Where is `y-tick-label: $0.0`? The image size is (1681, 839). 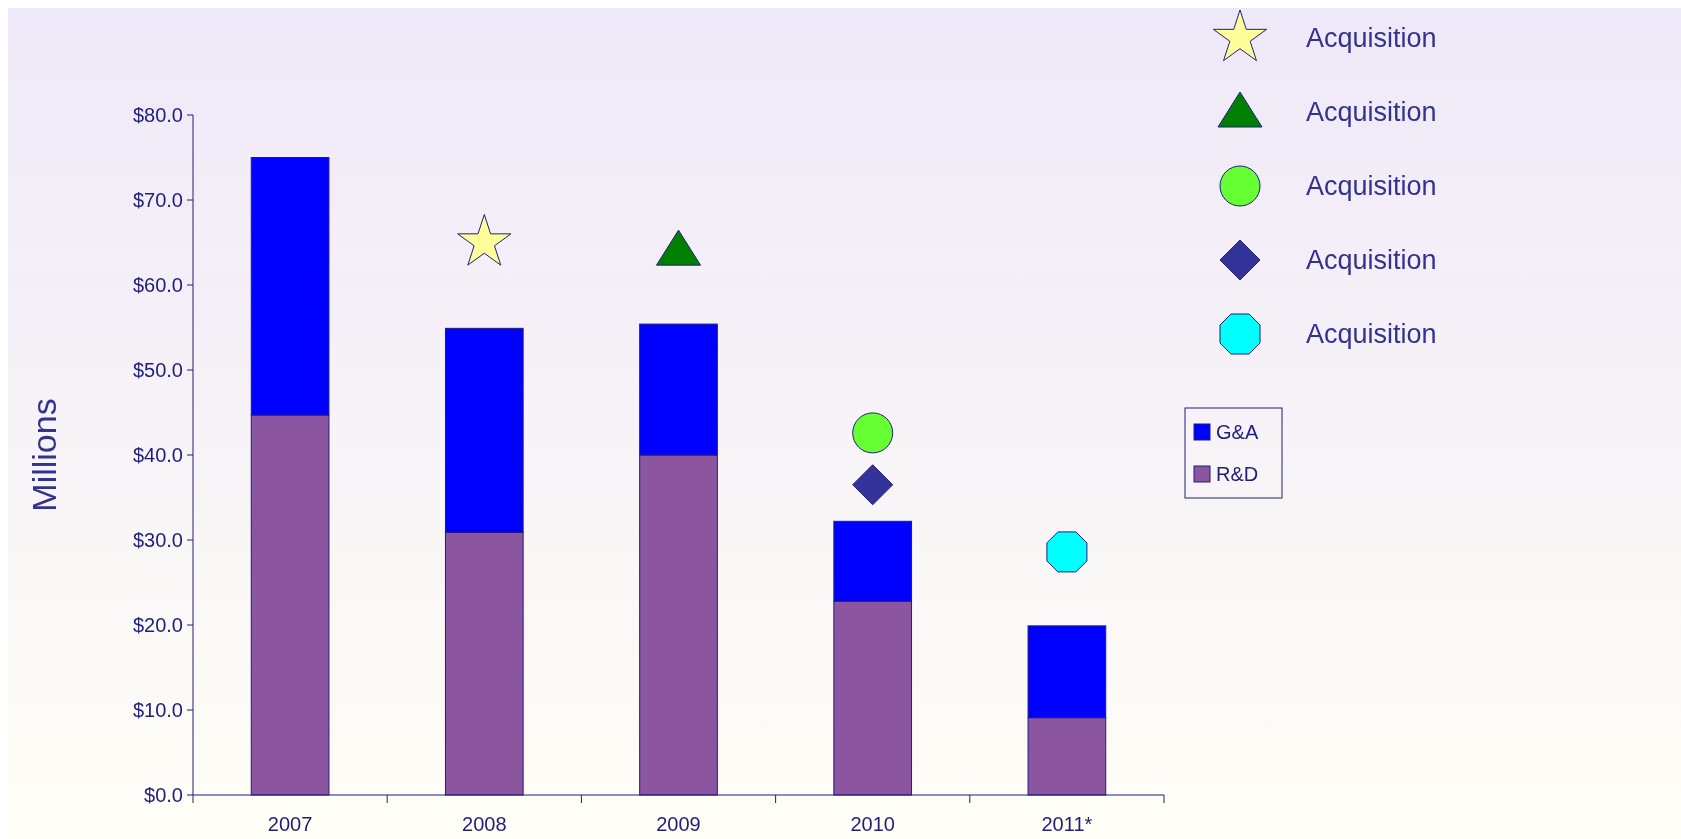 y-tick-label: $0.0 is located at coordinates (163, 795).